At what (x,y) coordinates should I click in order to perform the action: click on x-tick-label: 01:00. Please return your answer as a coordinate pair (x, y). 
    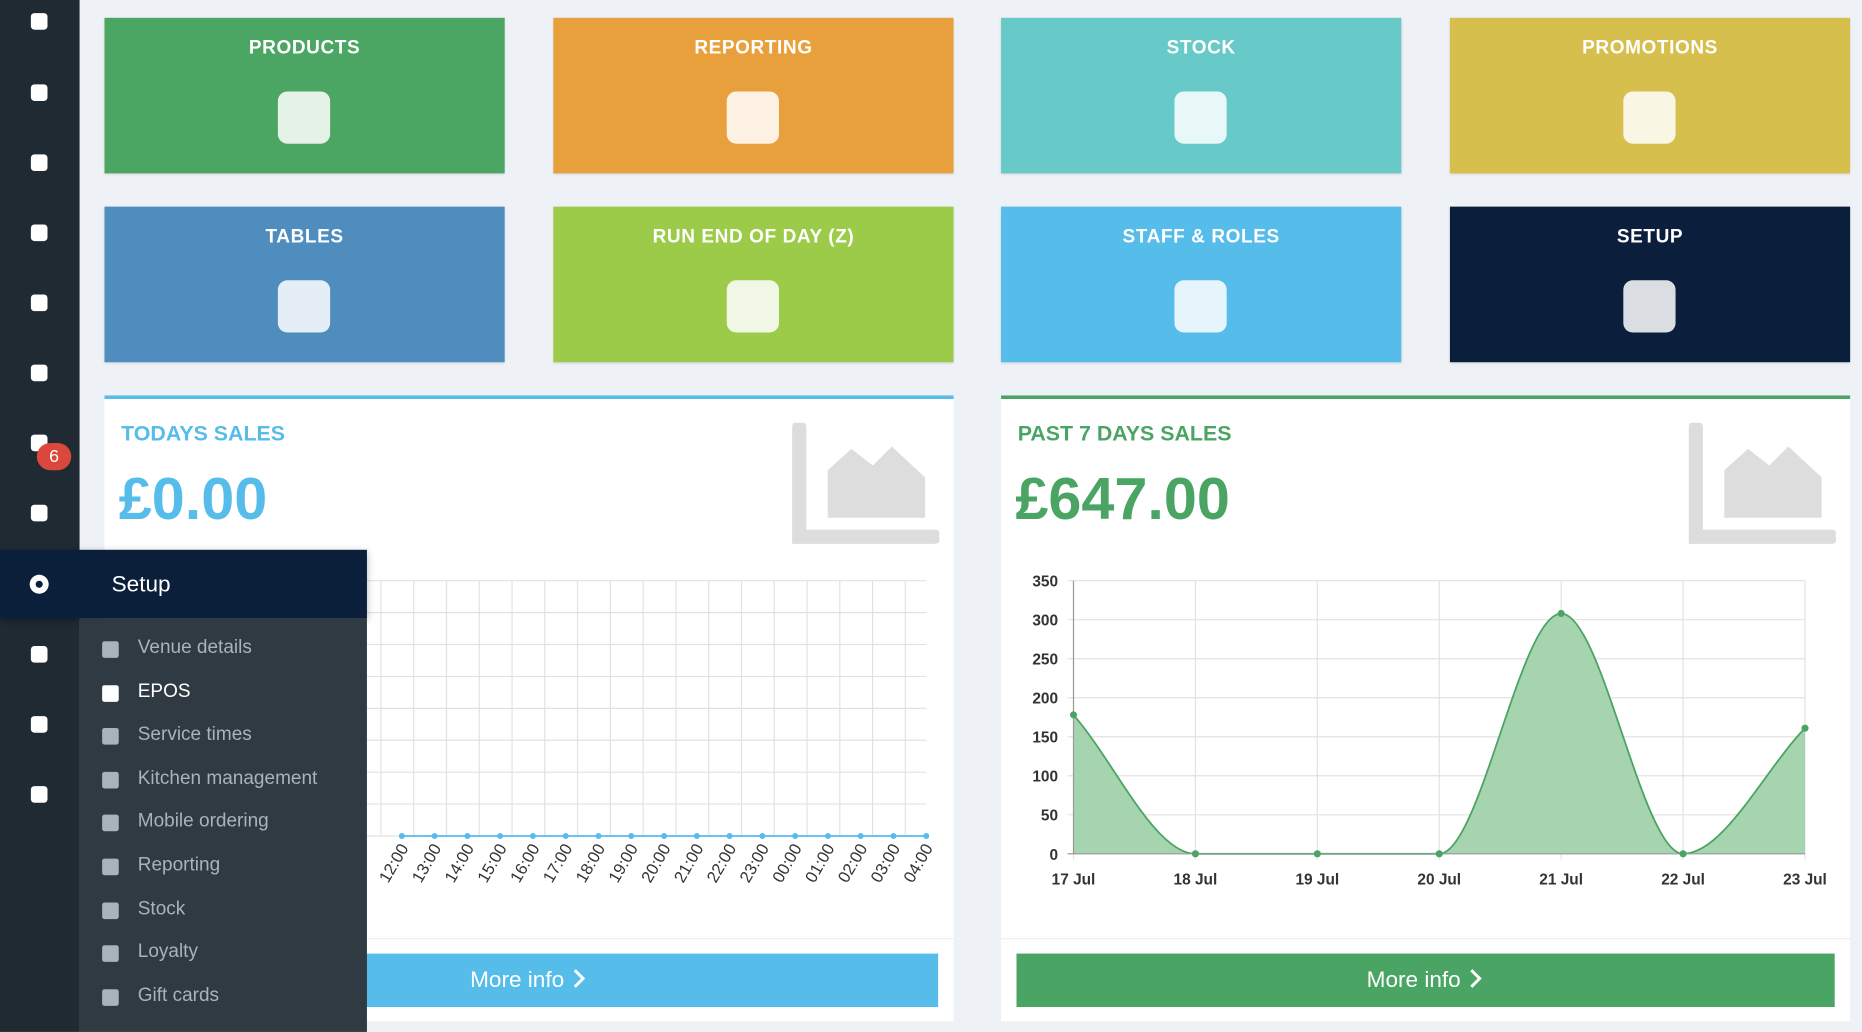
    Looking at the image, I should click on (819, 863).